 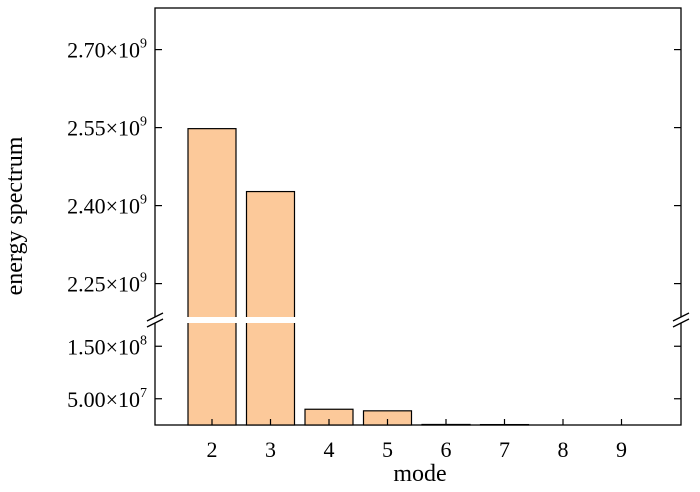 I want to click on y-tick-label-lower-0: 5.00×10⁷, so click(x=107, y=399).